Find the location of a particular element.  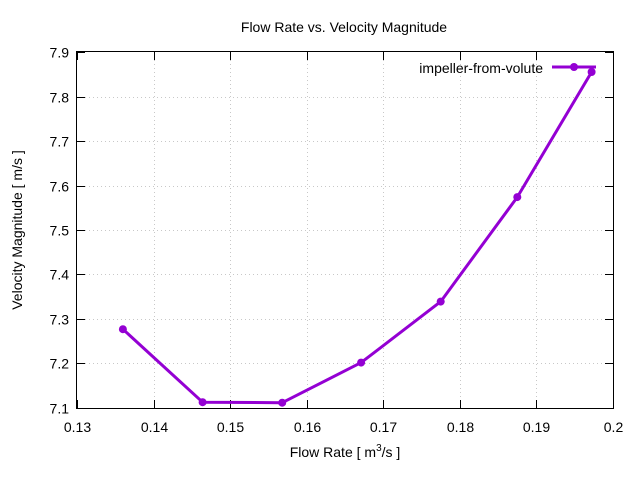

y-tick-label: 7.4 is located at coordinates (60, 275).